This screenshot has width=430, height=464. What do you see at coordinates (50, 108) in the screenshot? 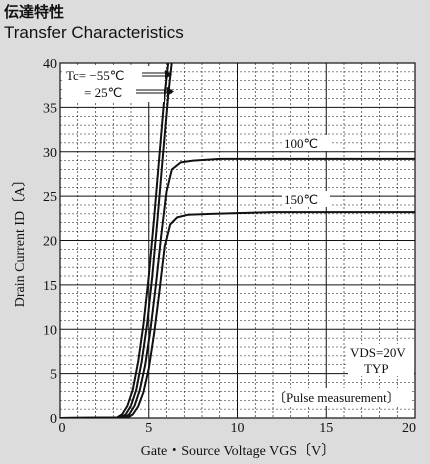
I see `y-tick-label: 35` at bounding box center [50, 108].